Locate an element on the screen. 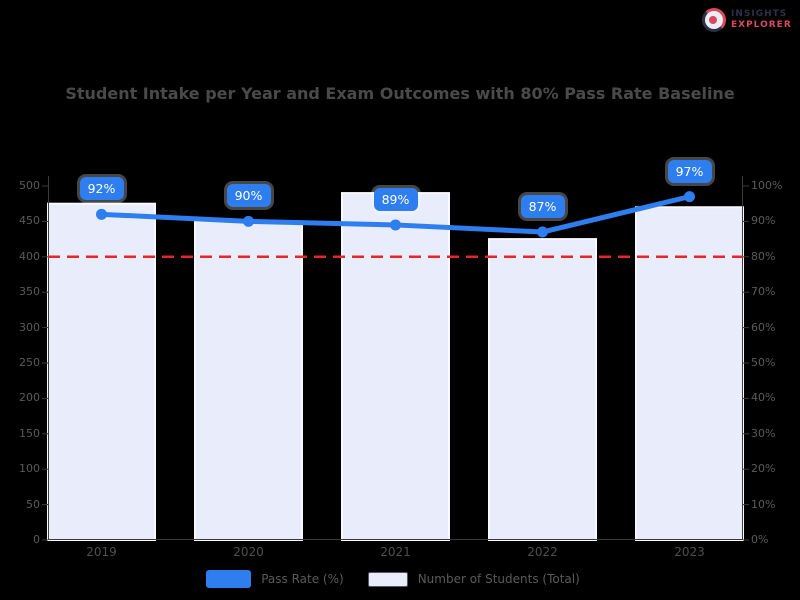  left-axis-tick: 0 is located at coordinates (36, 539).